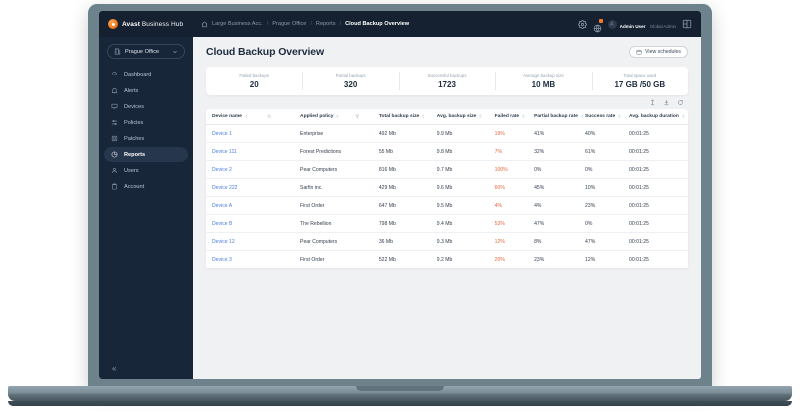  Describe the element at coordinates (225, 187) in the screenshot. I see `device-link: Device 222` at that location.